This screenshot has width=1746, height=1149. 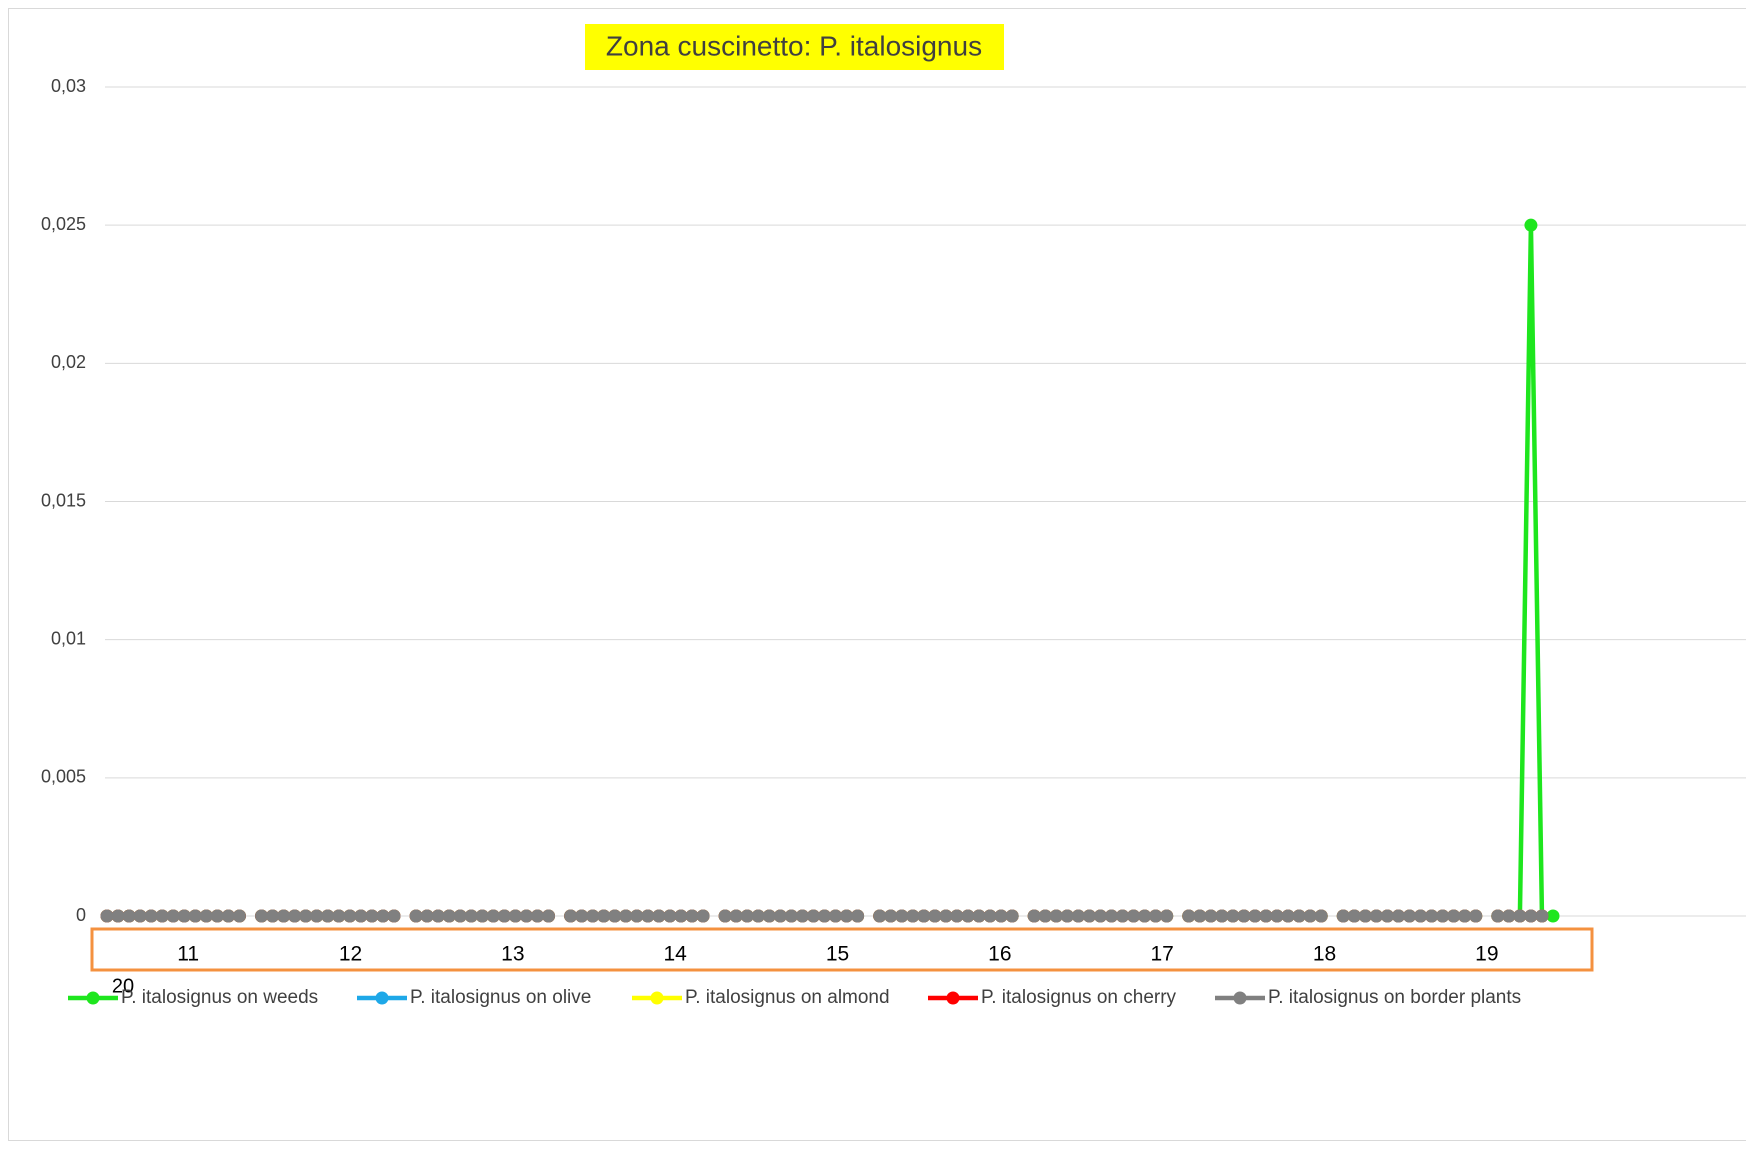 What do you see at coordinates (1394, 997) in the screenshot?
I see `legend-label: P. italosignus on border plants` at bounding box center [1394, 997].